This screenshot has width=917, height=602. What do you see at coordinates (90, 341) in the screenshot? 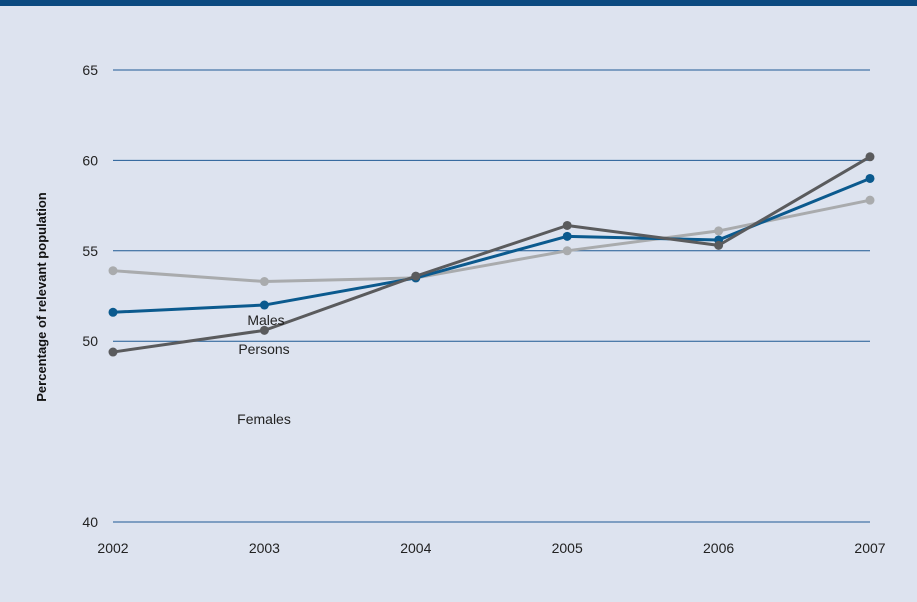
I see `y-tick-label-50: 50` at bounding box center [90, 341].